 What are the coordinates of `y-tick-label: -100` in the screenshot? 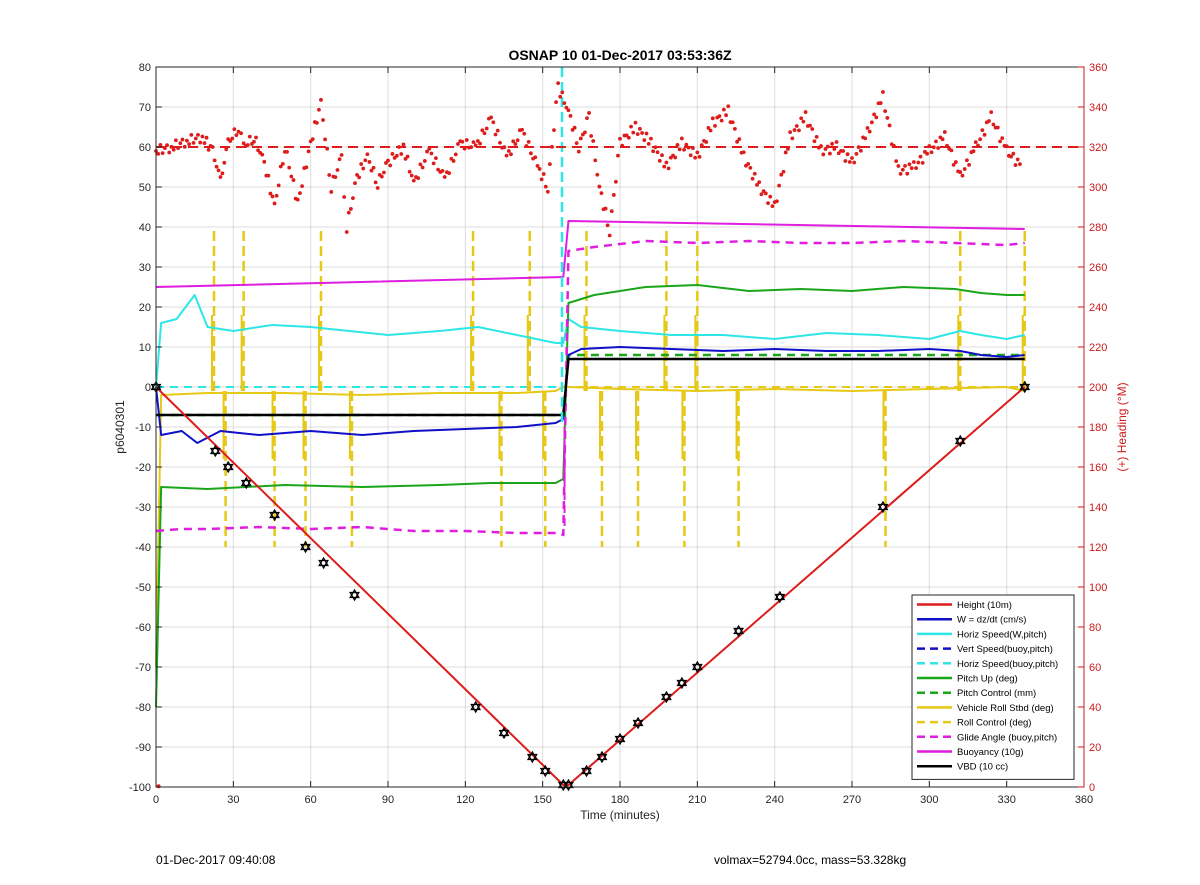 It's located at (140, 788).